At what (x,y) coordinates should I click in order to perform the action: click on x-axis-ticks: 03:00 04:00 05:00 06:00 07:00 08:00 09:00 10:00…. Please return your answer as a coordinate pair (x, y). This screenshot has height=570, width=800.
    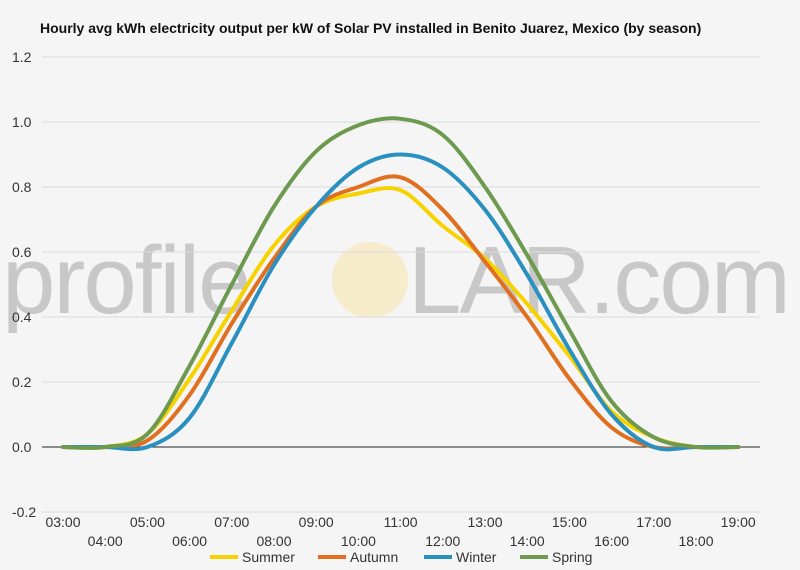
    Looking at the image, I should click on (400, 531).